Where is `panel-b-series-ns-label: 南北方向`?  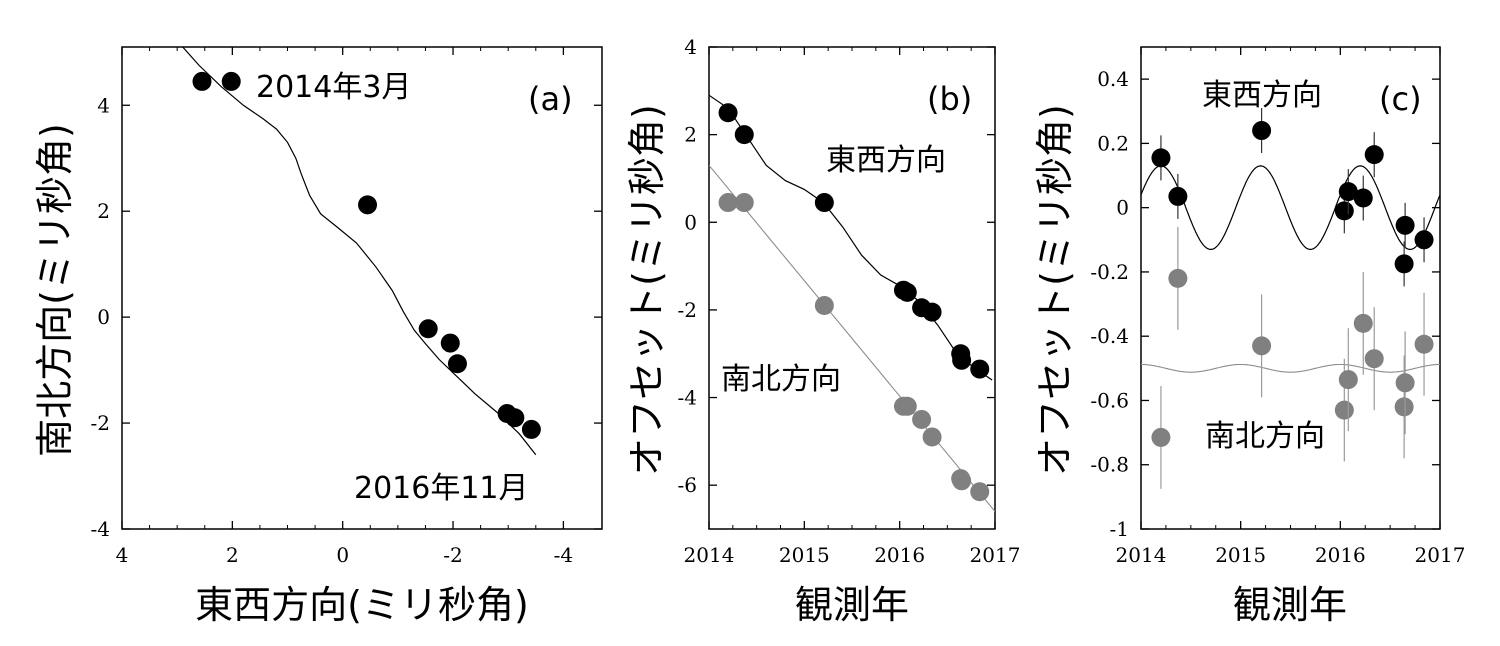 panel-b-series-ns-label: 南北方向 is located at coordinates (781, 379).